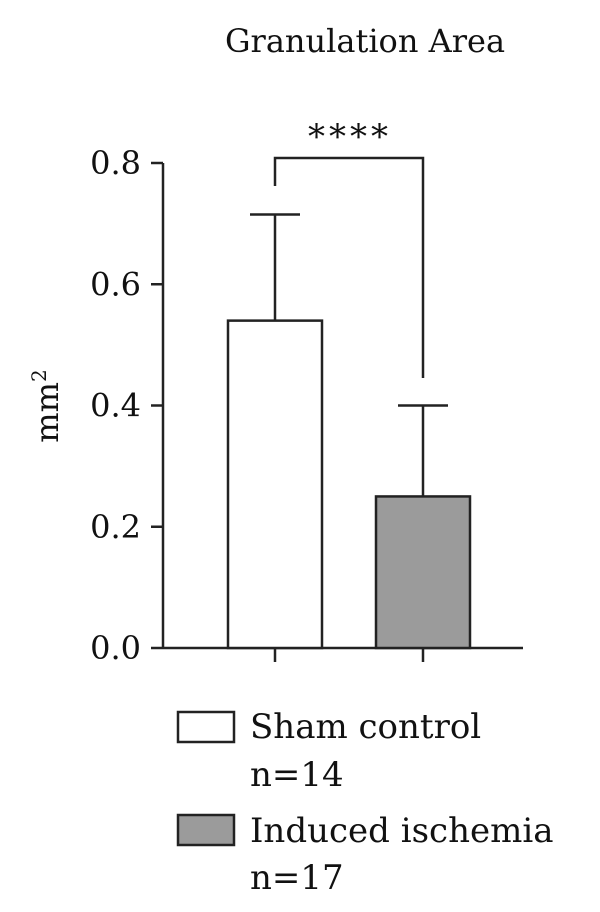  What do you see at coordinates (115, 406) in the screenshot?
I see `y-tick-label: 0.4` at bounding box center [115, 406].